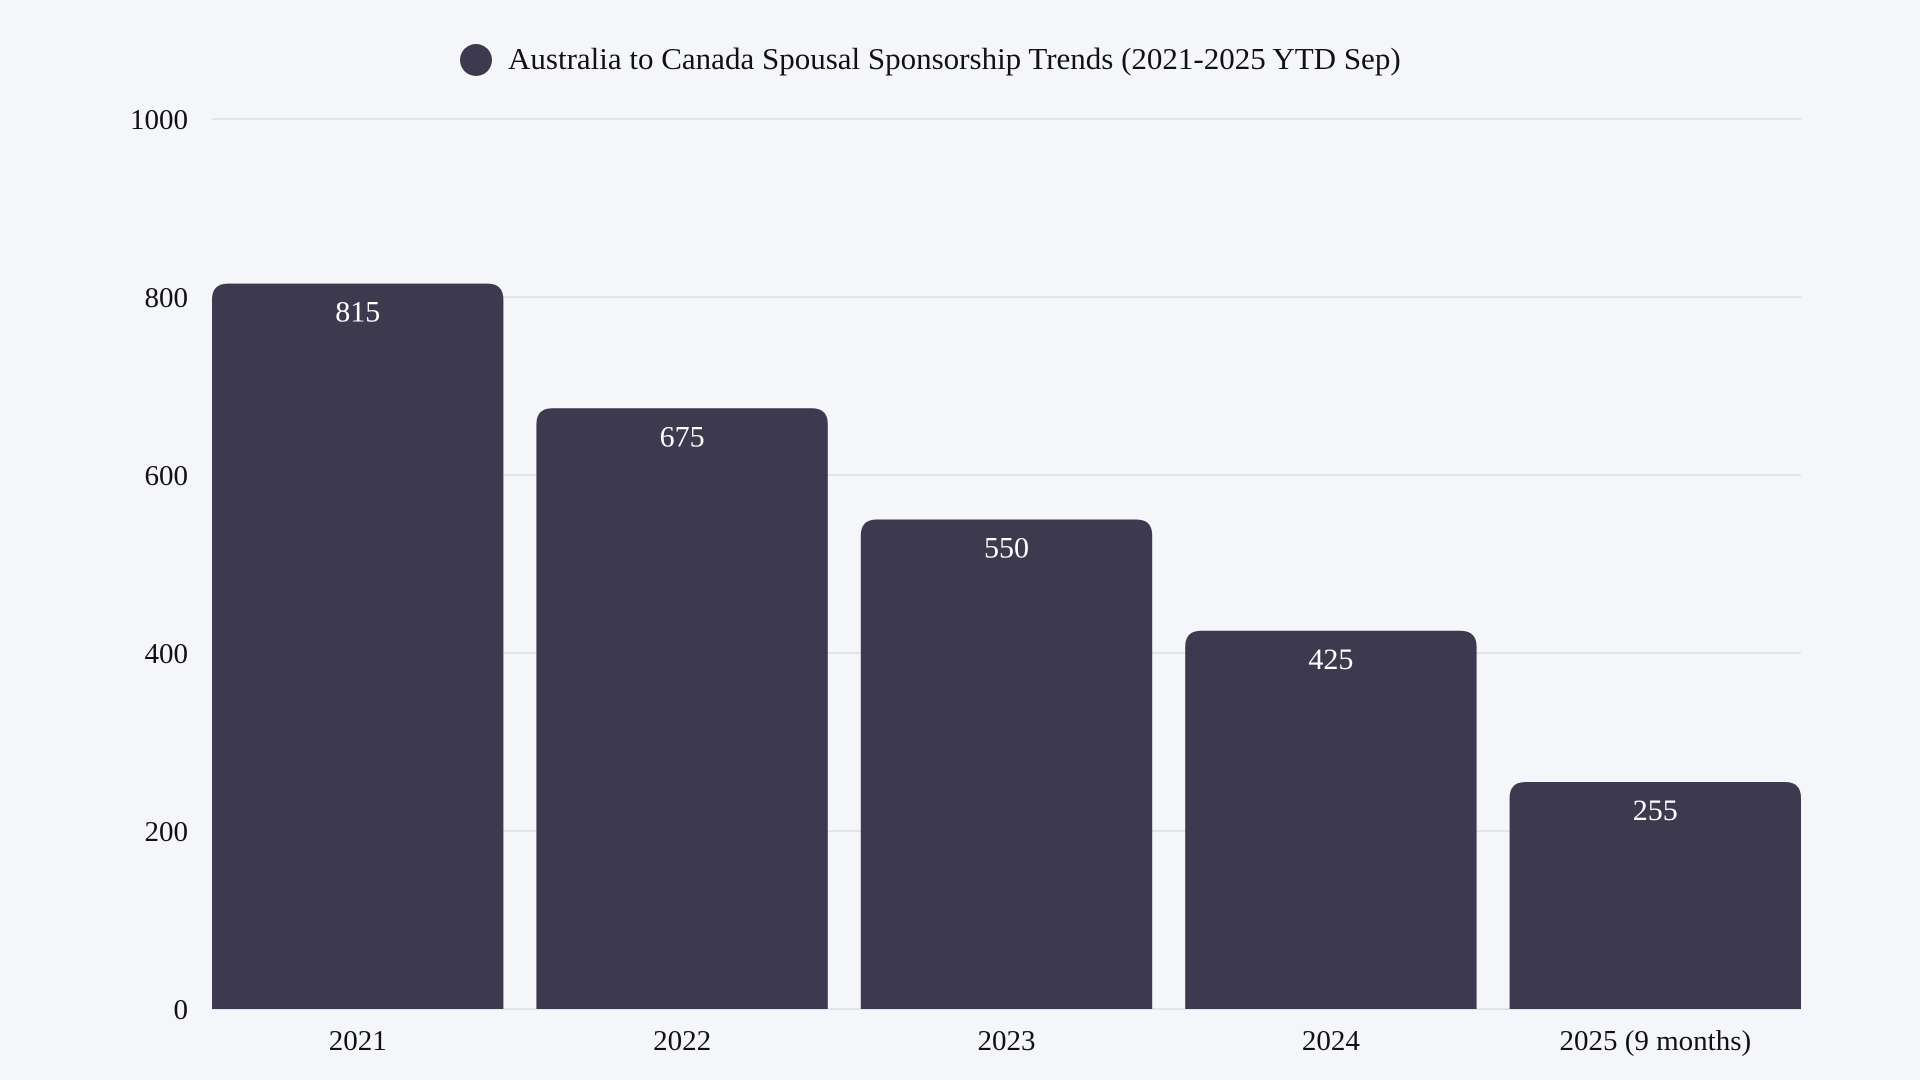 This screenshot has width=1920, height=1080. What do you see at coordinates (358, 1041) in the screenshot?
I see `x-tick-label: 2021` at bounding box center [358, 1041].